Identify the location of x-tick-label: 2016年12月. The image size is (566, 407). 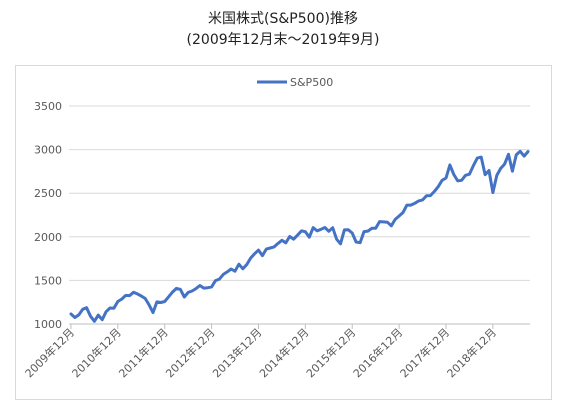
(377, 352).